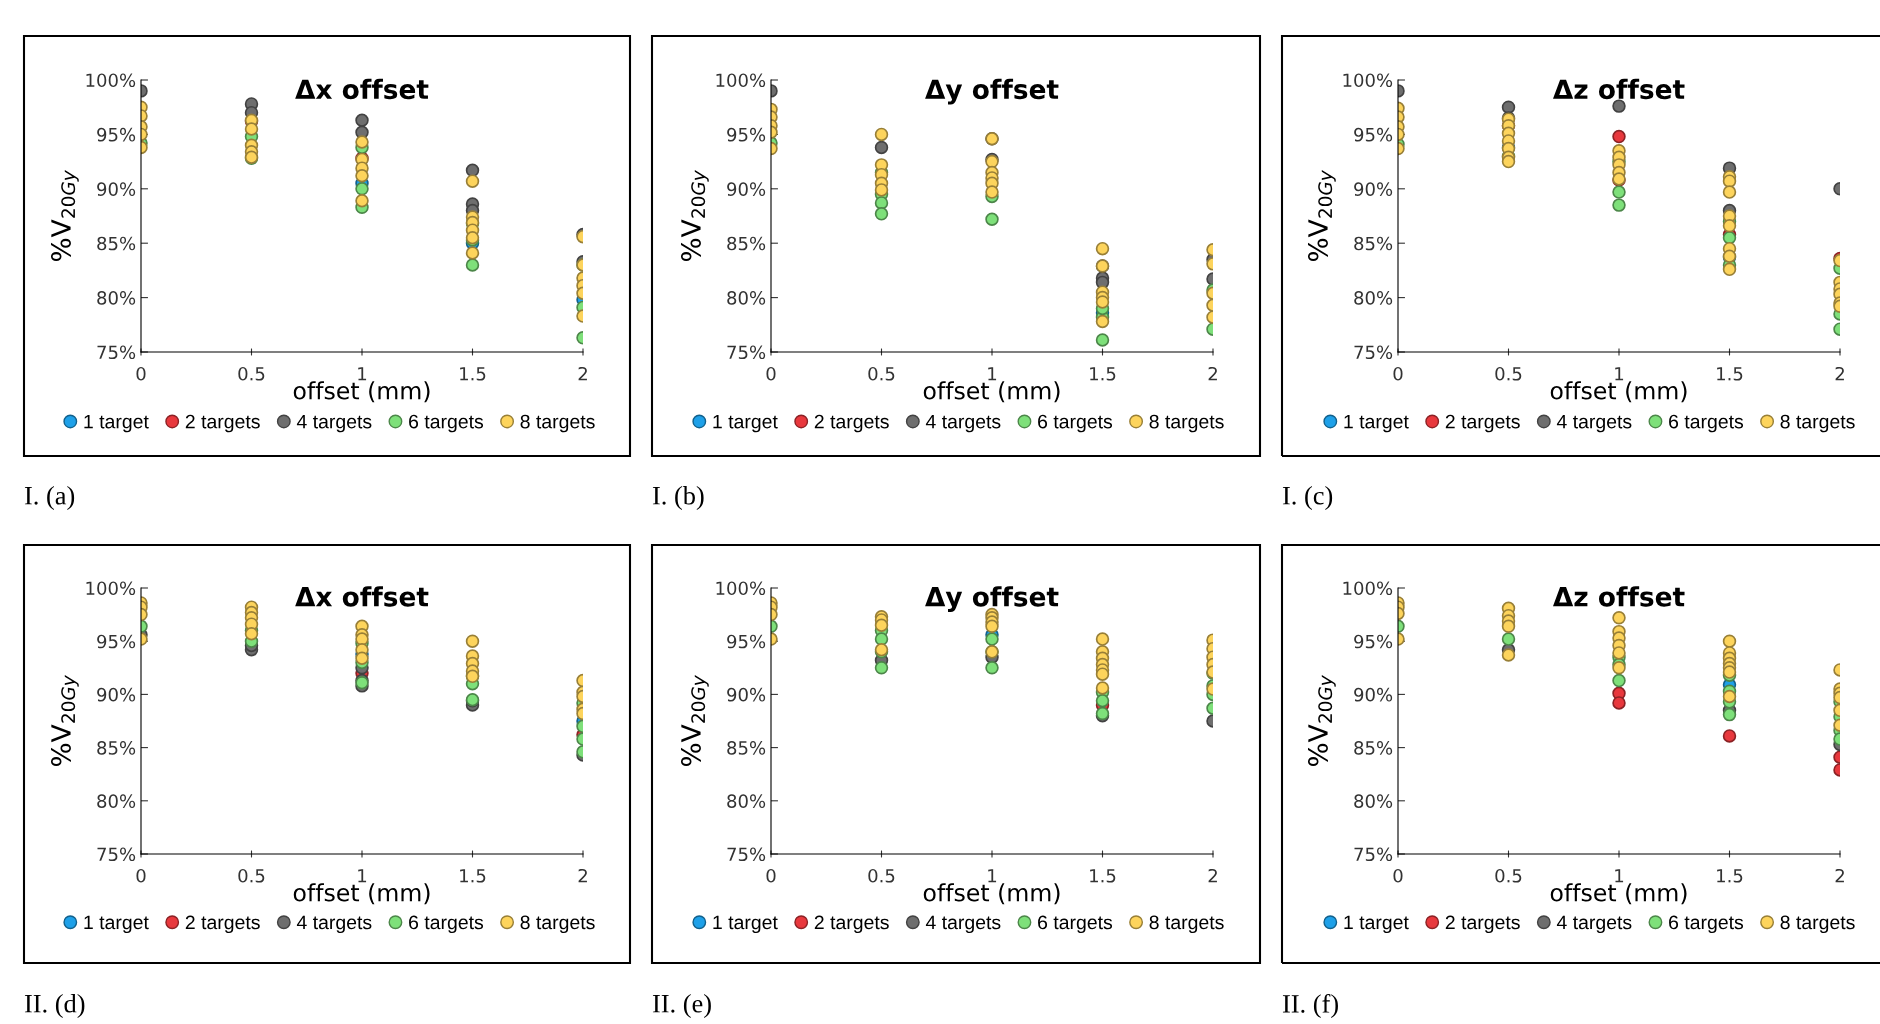 The height and width of the screenshot is (1024, 1880). I want to click on text: I. (b), so click(678, 498).